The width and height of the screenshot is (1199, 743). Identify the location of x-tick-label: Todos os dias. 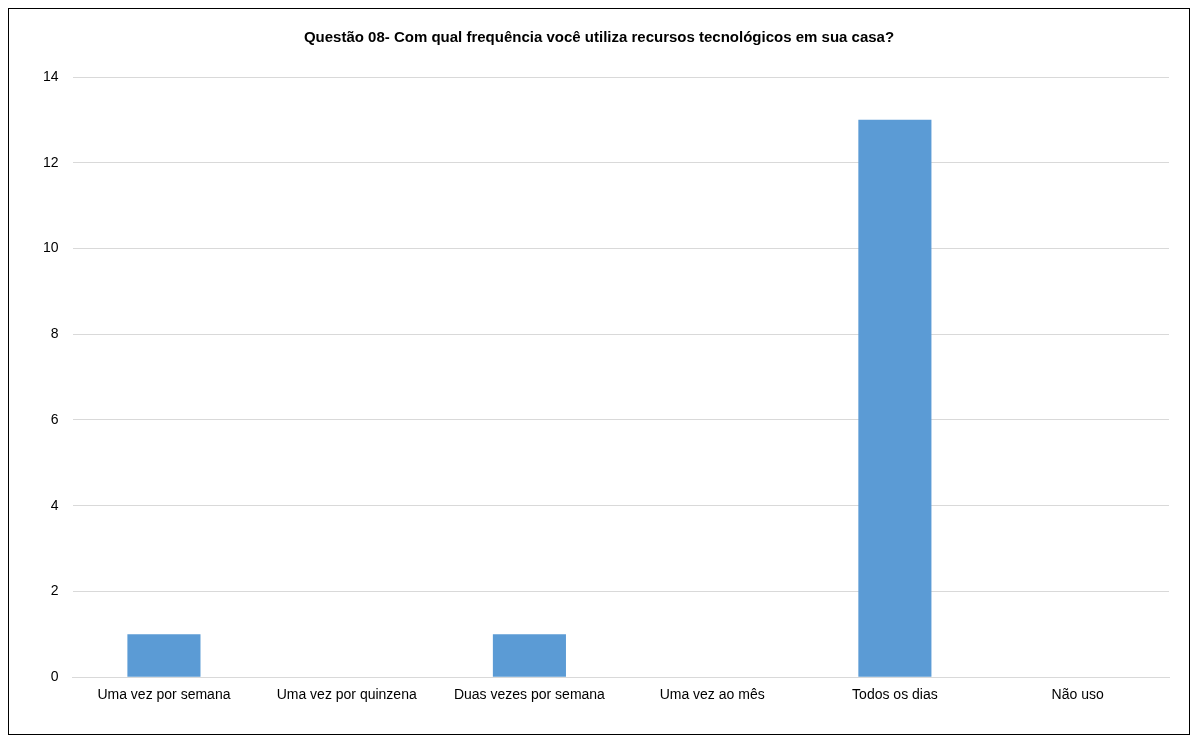
(895, 694).